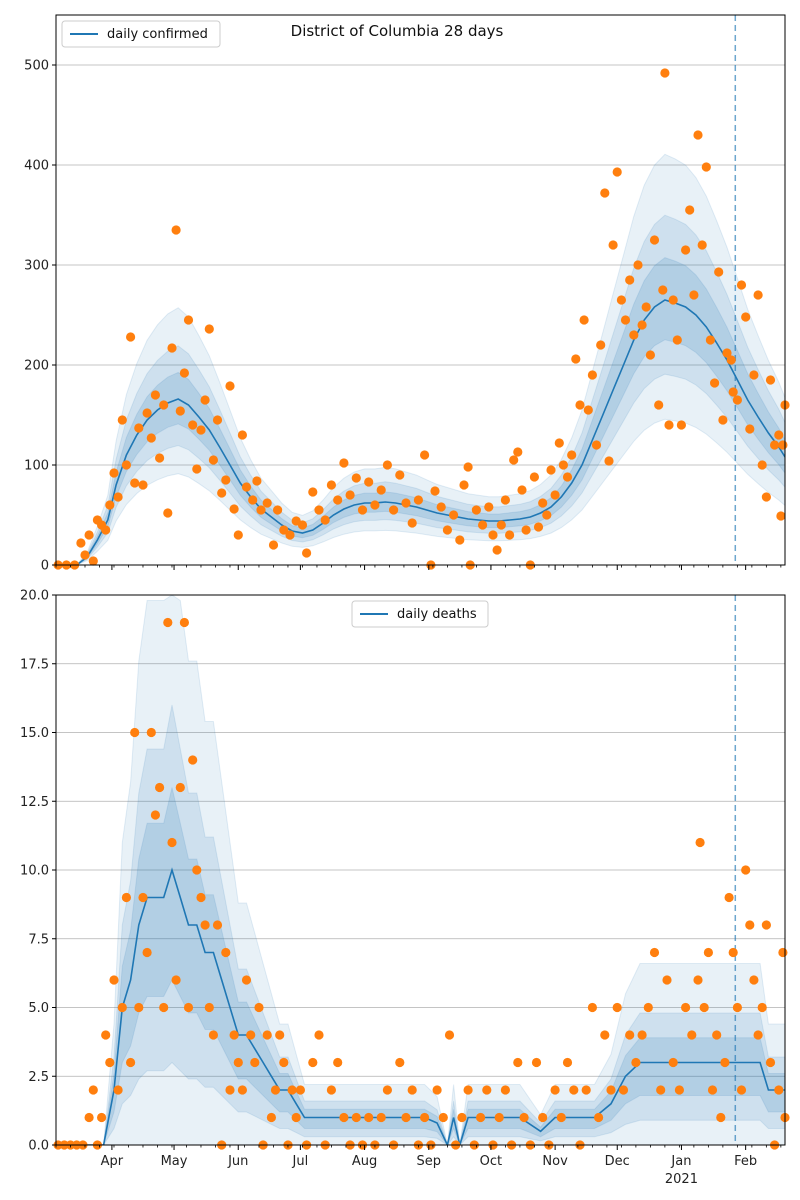  I want to click on deaths-legend: daily deaths, so click(420, 614).